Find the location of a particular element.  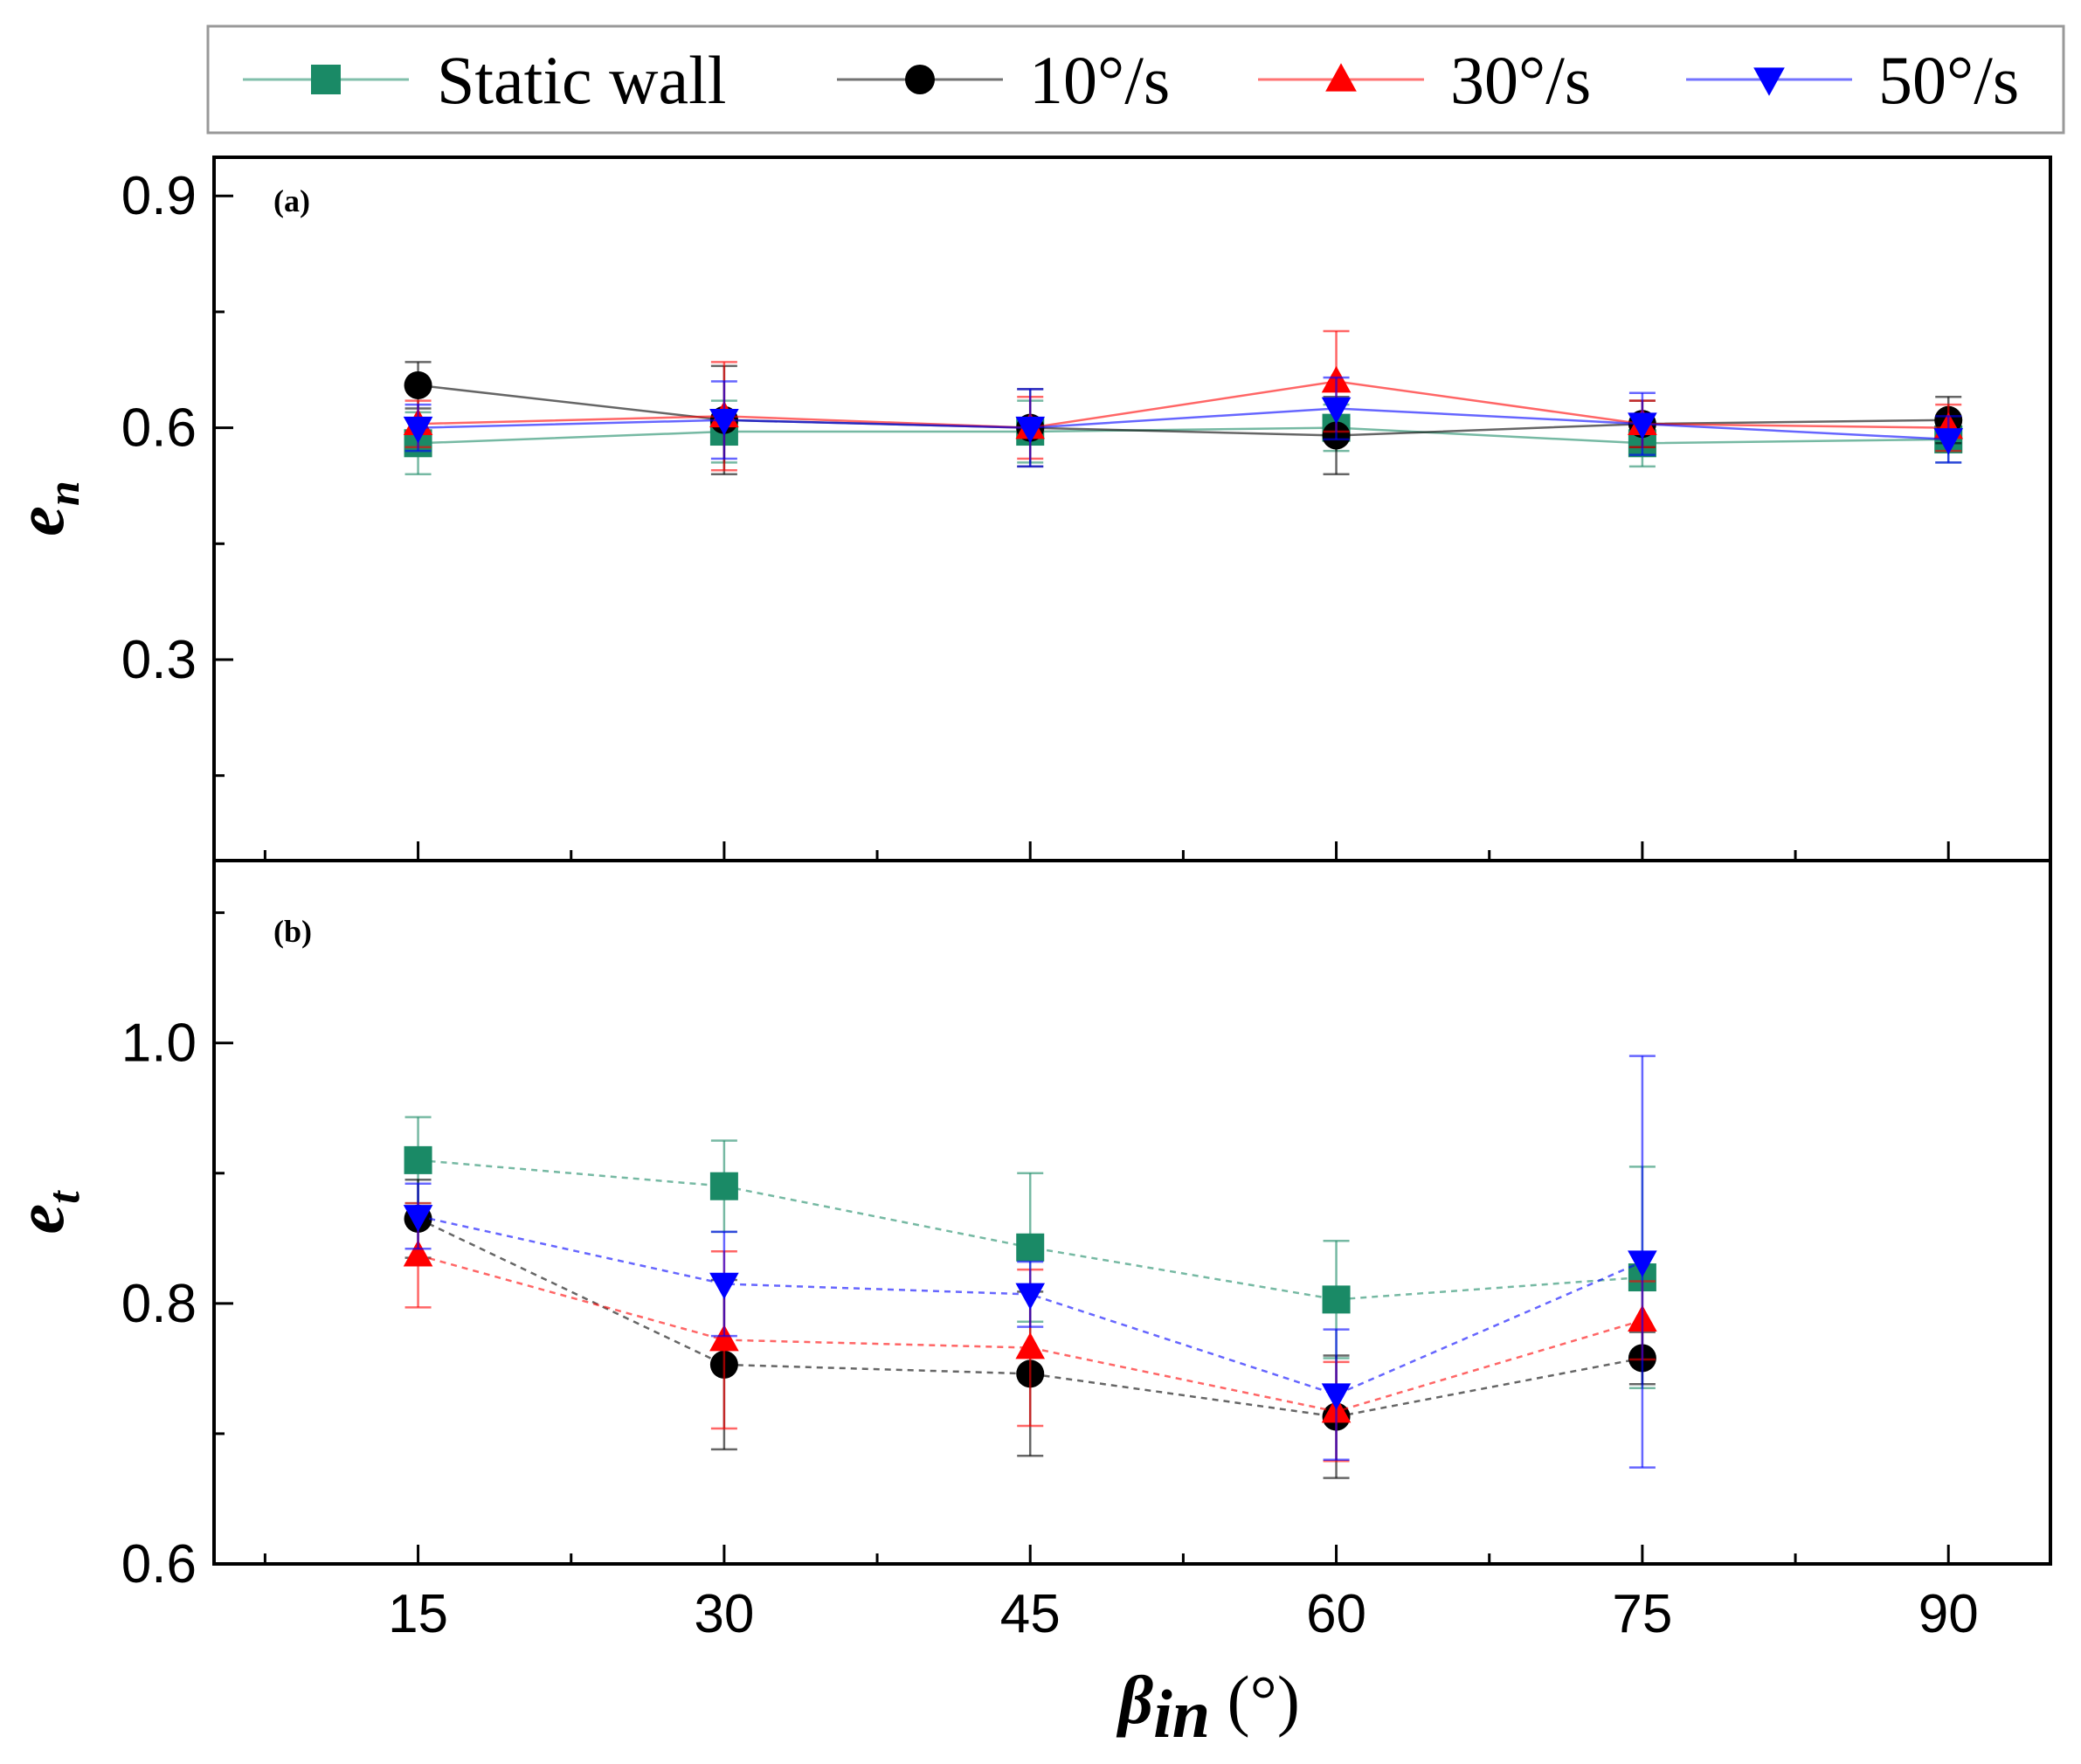

legend-label-static-wall: Static wall is located at coordinates (581, 80).